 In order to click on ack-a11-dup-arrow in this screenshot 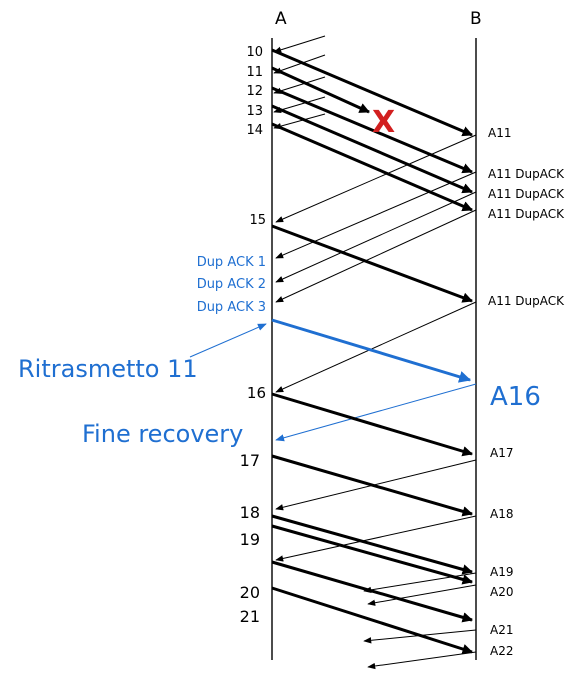, I will do `click(376, 347)`.